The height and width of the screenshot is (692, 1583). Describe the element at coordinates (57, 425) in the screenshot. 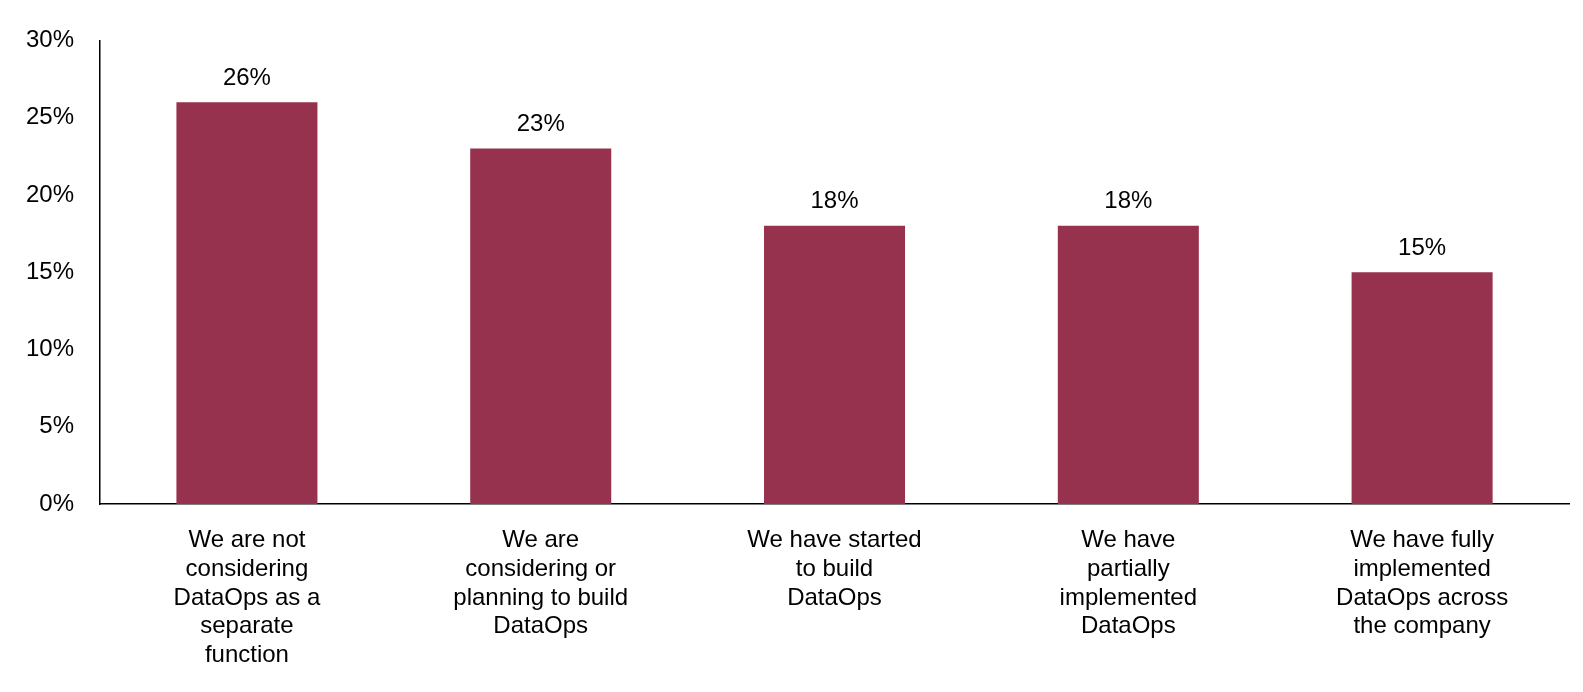

I see `y-tick-label: 5%` at that location.